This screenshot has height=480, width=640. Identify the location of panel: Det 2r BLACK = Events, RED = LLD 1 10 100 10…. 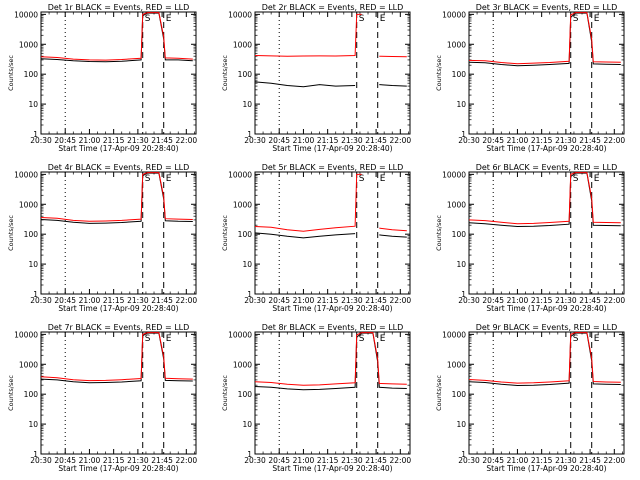
(316, 78).